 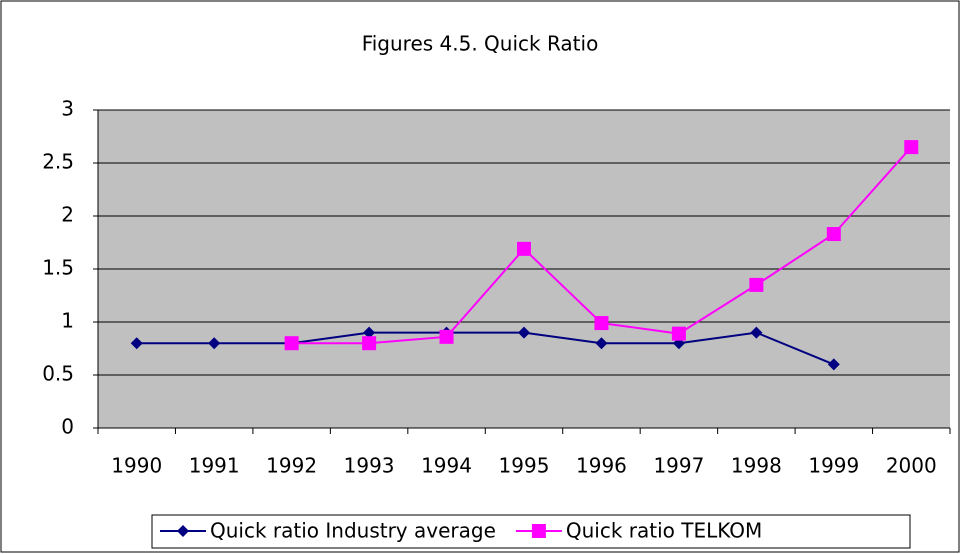 I want to click on x-tick-label: 1999, so click(x=833, y=466).